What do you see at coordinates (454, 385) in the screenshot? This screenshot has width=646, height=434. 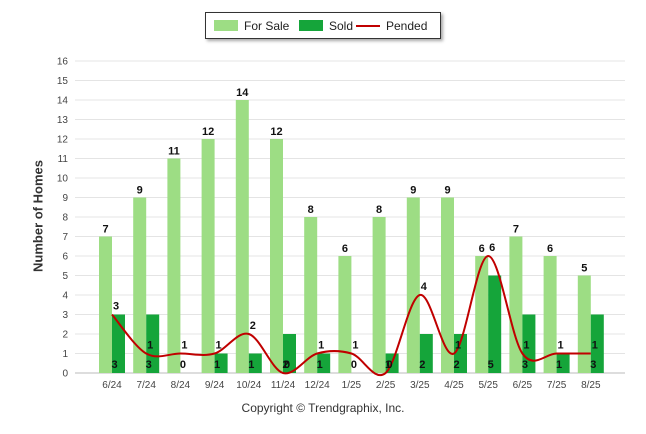 I see `x-tick-label: 4/25` at bounding box center [454, 385].